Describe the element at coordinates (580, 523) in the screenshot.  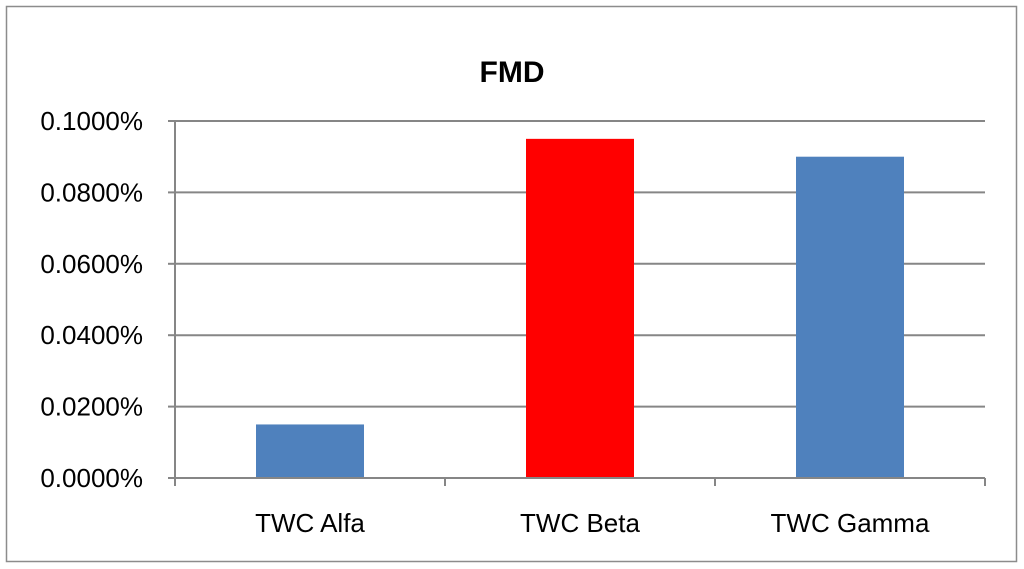
I see `x-tick-label: TWC Beta` at that location.